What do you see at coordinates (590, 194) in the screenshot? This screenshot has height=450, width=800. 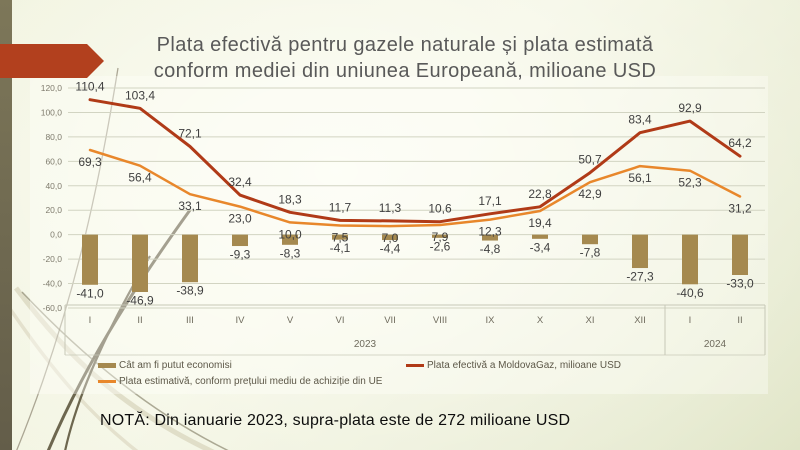 I see `svg-text: 42,9` at bounding box center [590, 194].